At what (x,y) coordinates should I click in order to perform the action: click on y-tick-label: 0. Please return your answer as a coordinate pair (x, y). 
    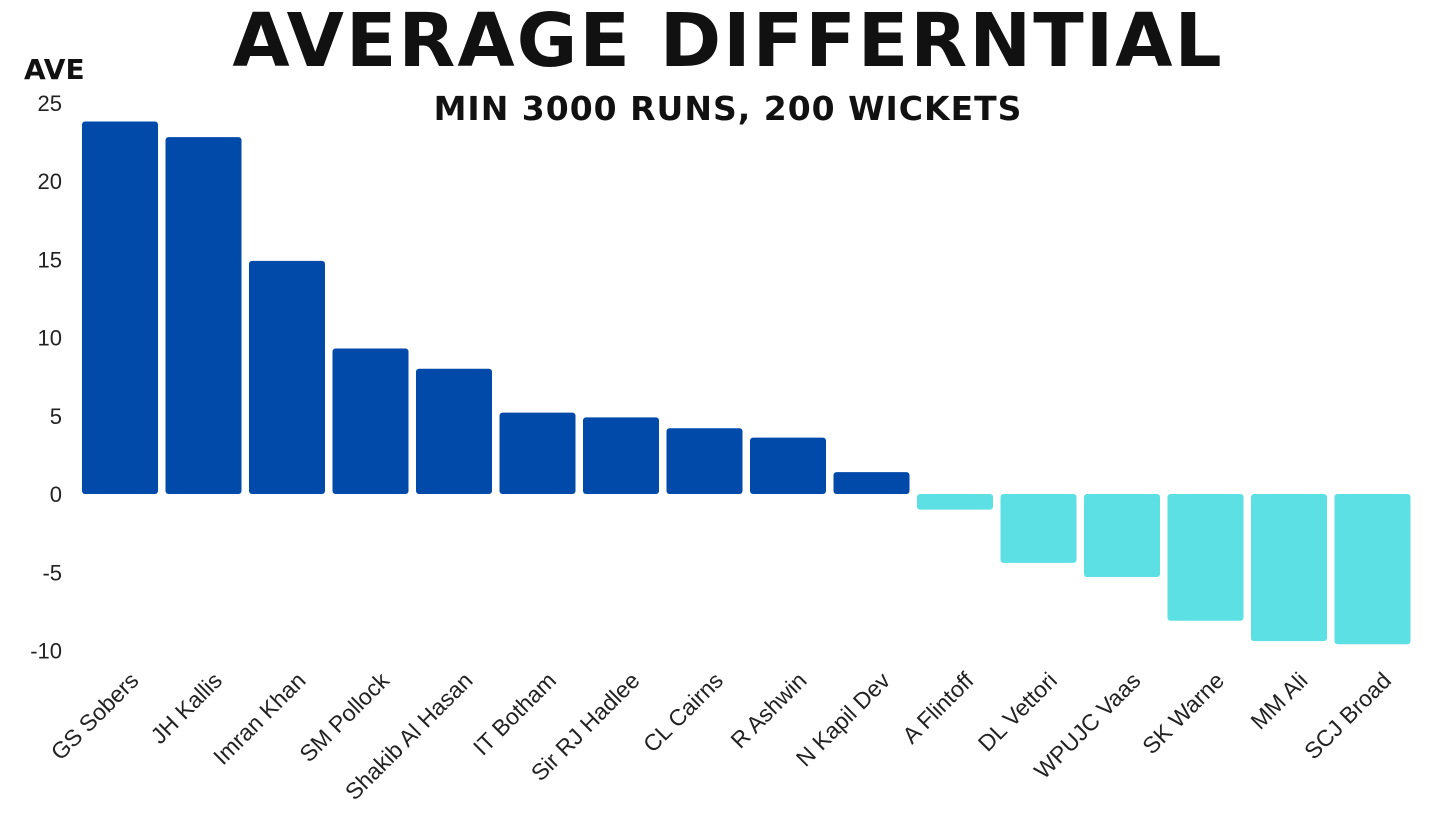
    Looking at the image, I should click on (56, 494).